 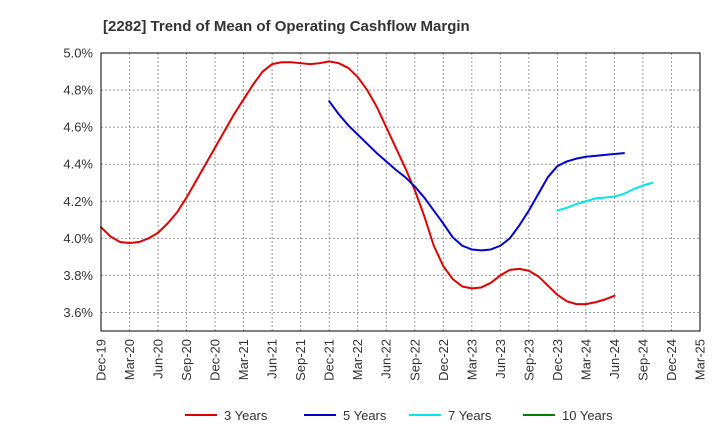 I want to click on x-tick-label: Dec-22, so click(x=443, y=360).